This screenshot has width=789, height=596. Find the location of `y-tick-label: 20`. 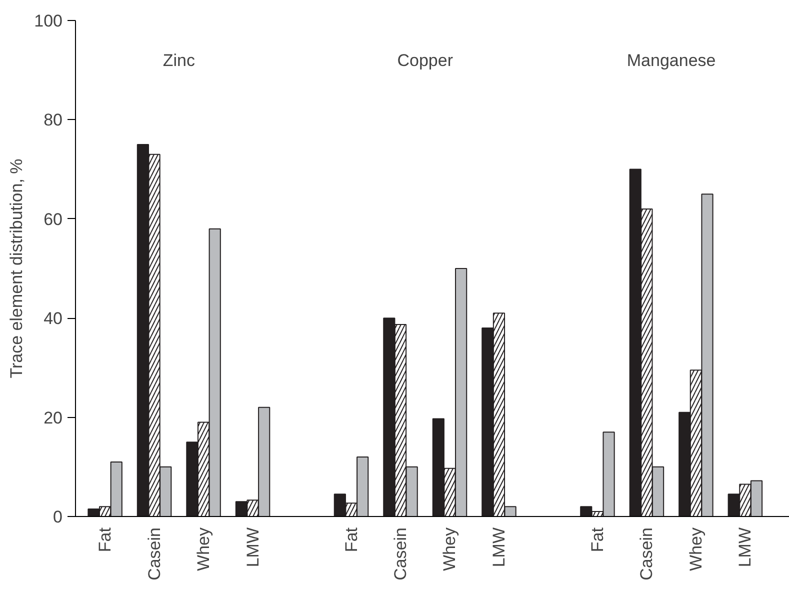

y-tick-label: 20 is located at coordinates (53, 418).